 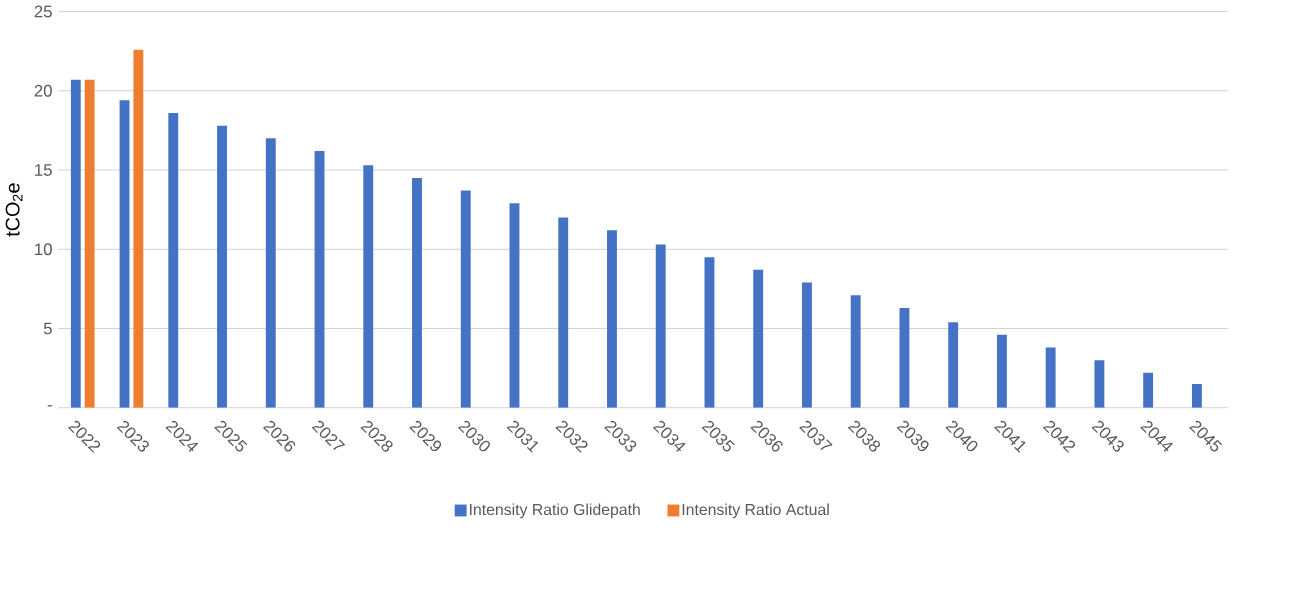 What do you see at coordinates (43, 11) in the screenshot?
I see `y-tick-label: 25` at bounding box center [43, 11].